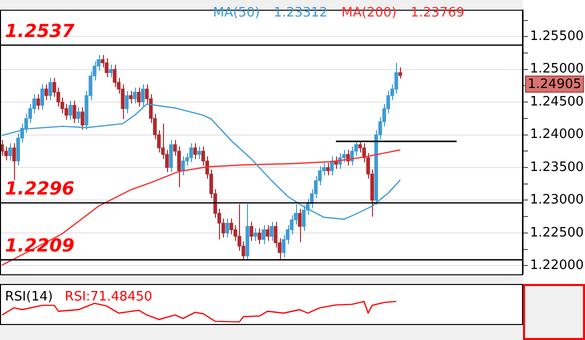 The height and width of the screenshot is (340, 585). I want to click on y-tick-label: 1.22000, so click(557, 266).